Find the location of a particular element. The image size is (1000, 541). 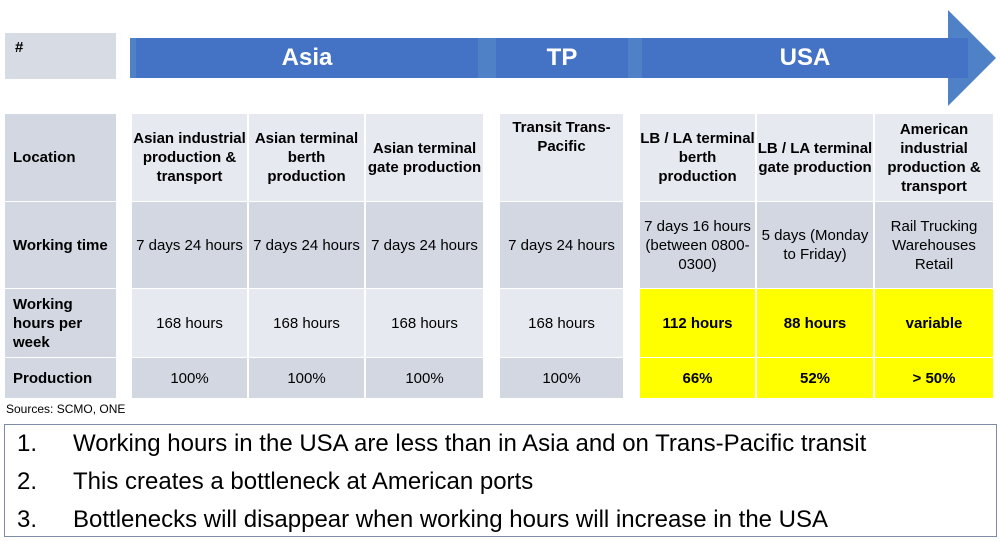

region-usa: USA is located at coordinates (805, 58).